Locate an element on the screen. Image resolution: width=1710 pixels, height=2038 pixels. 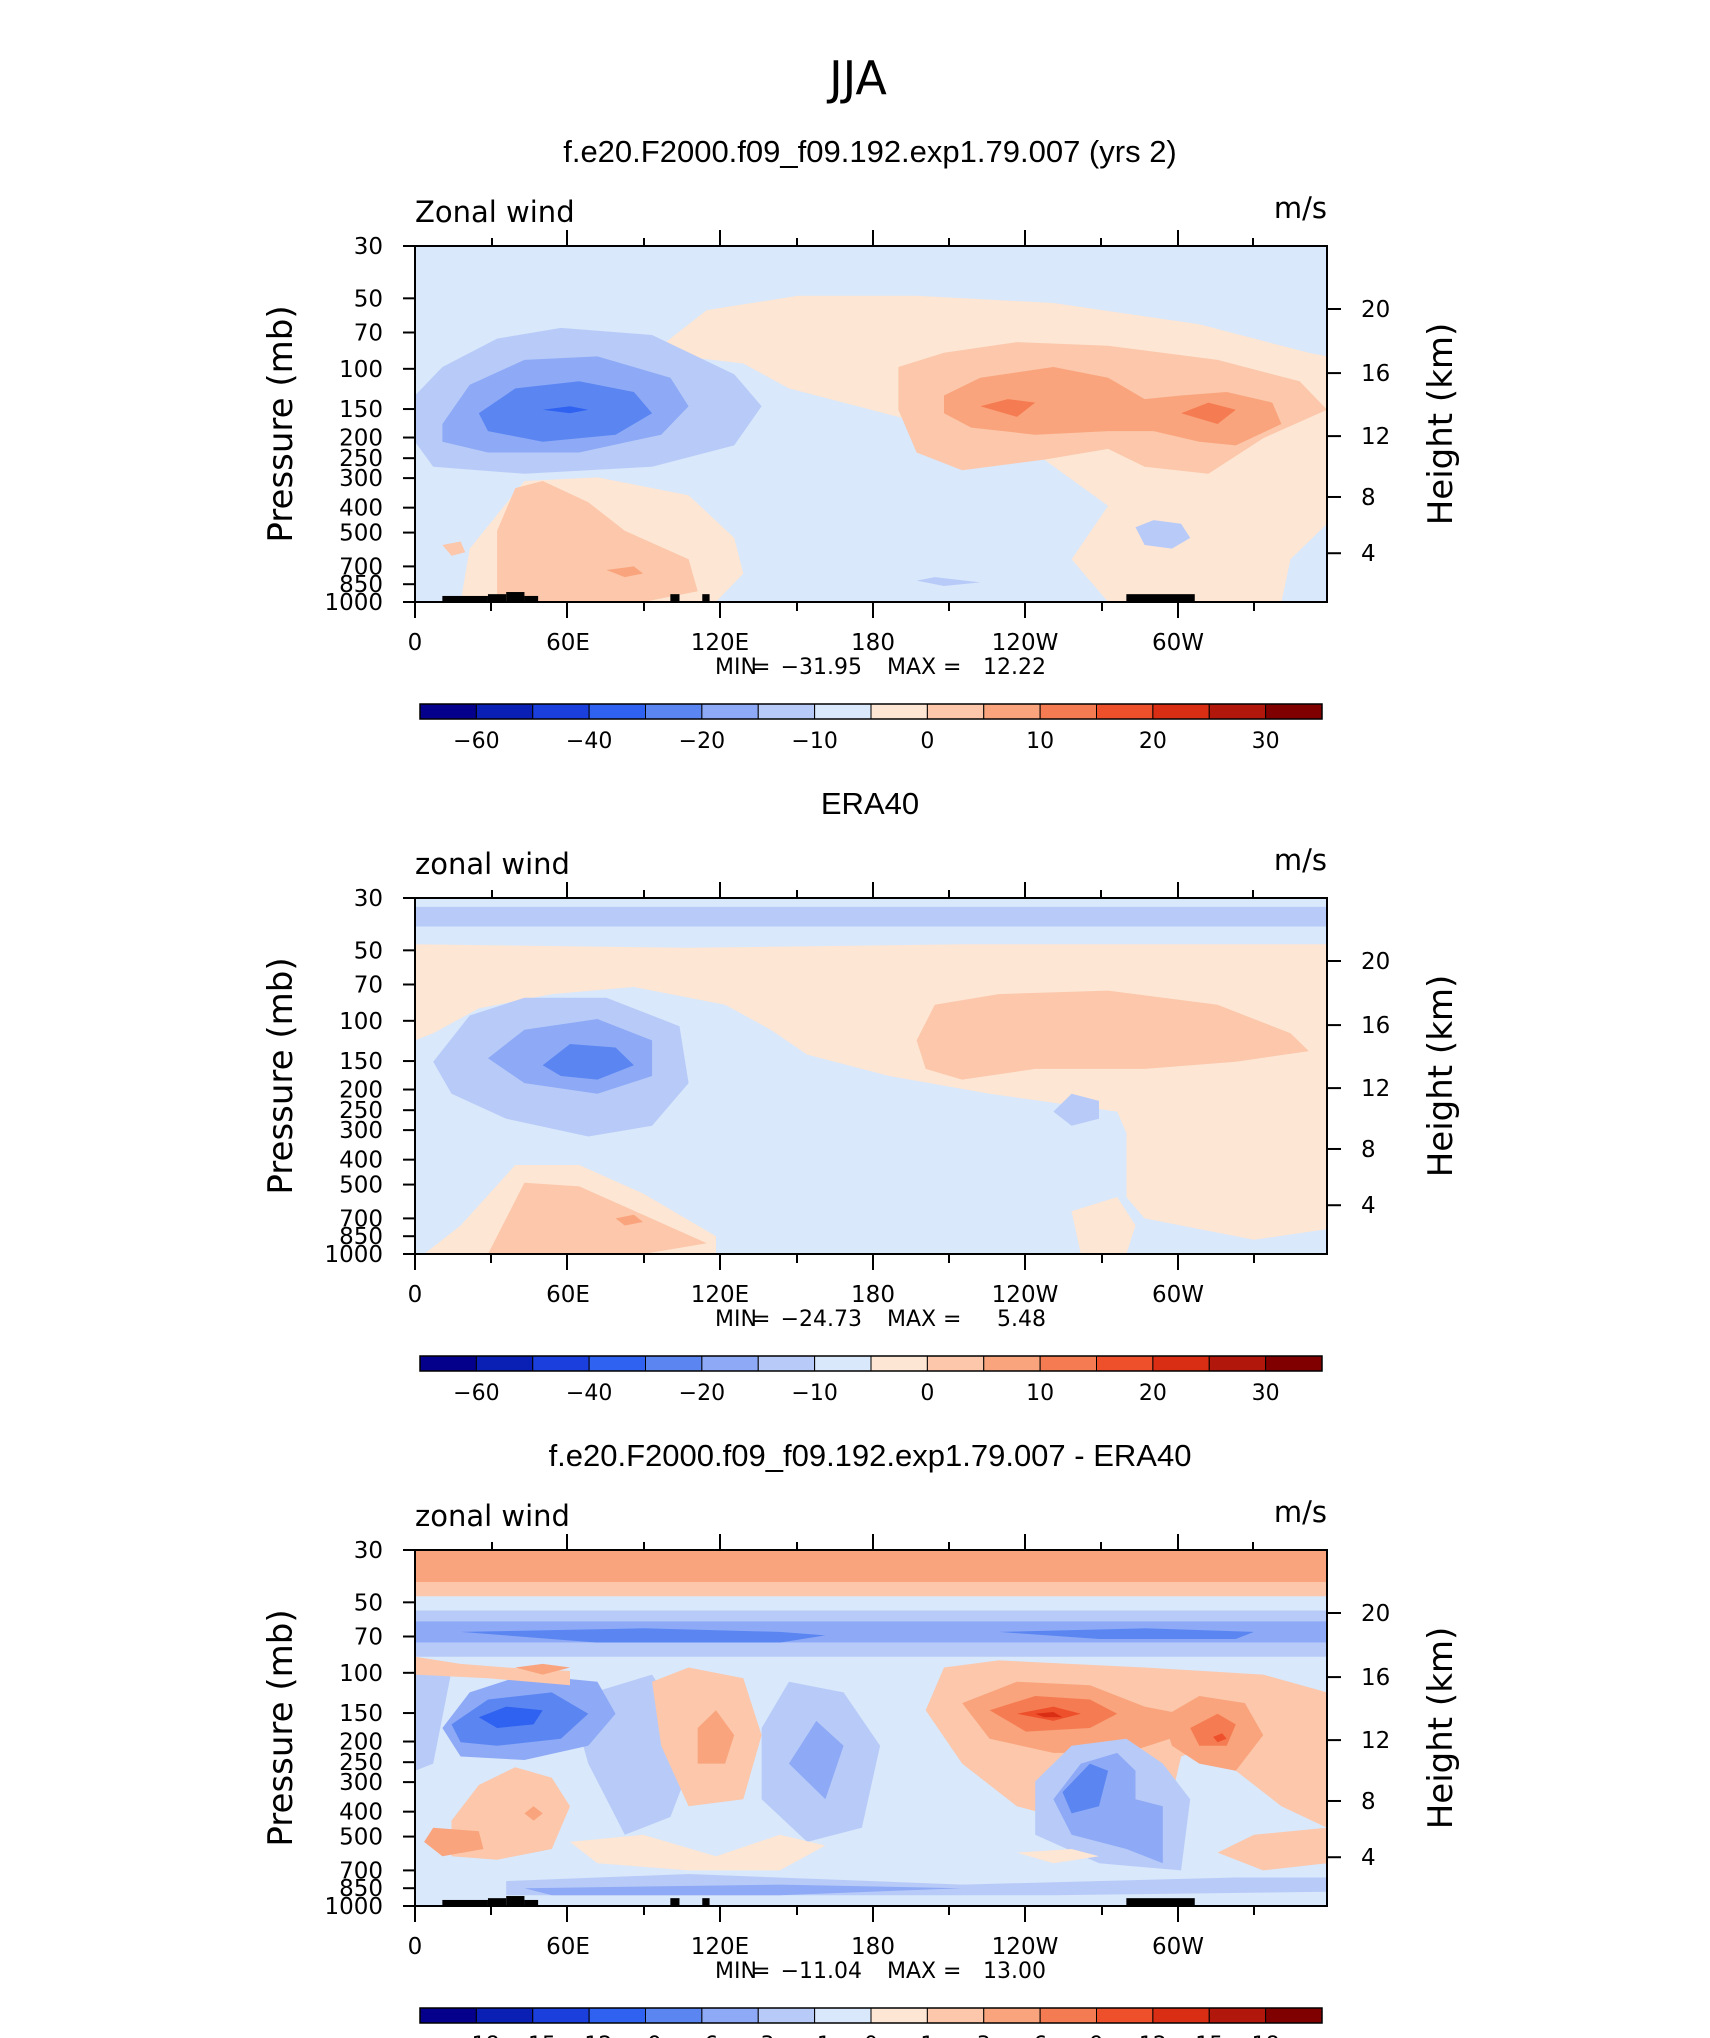
height-tick-label: 12 is located at coordinates (1375, 437).